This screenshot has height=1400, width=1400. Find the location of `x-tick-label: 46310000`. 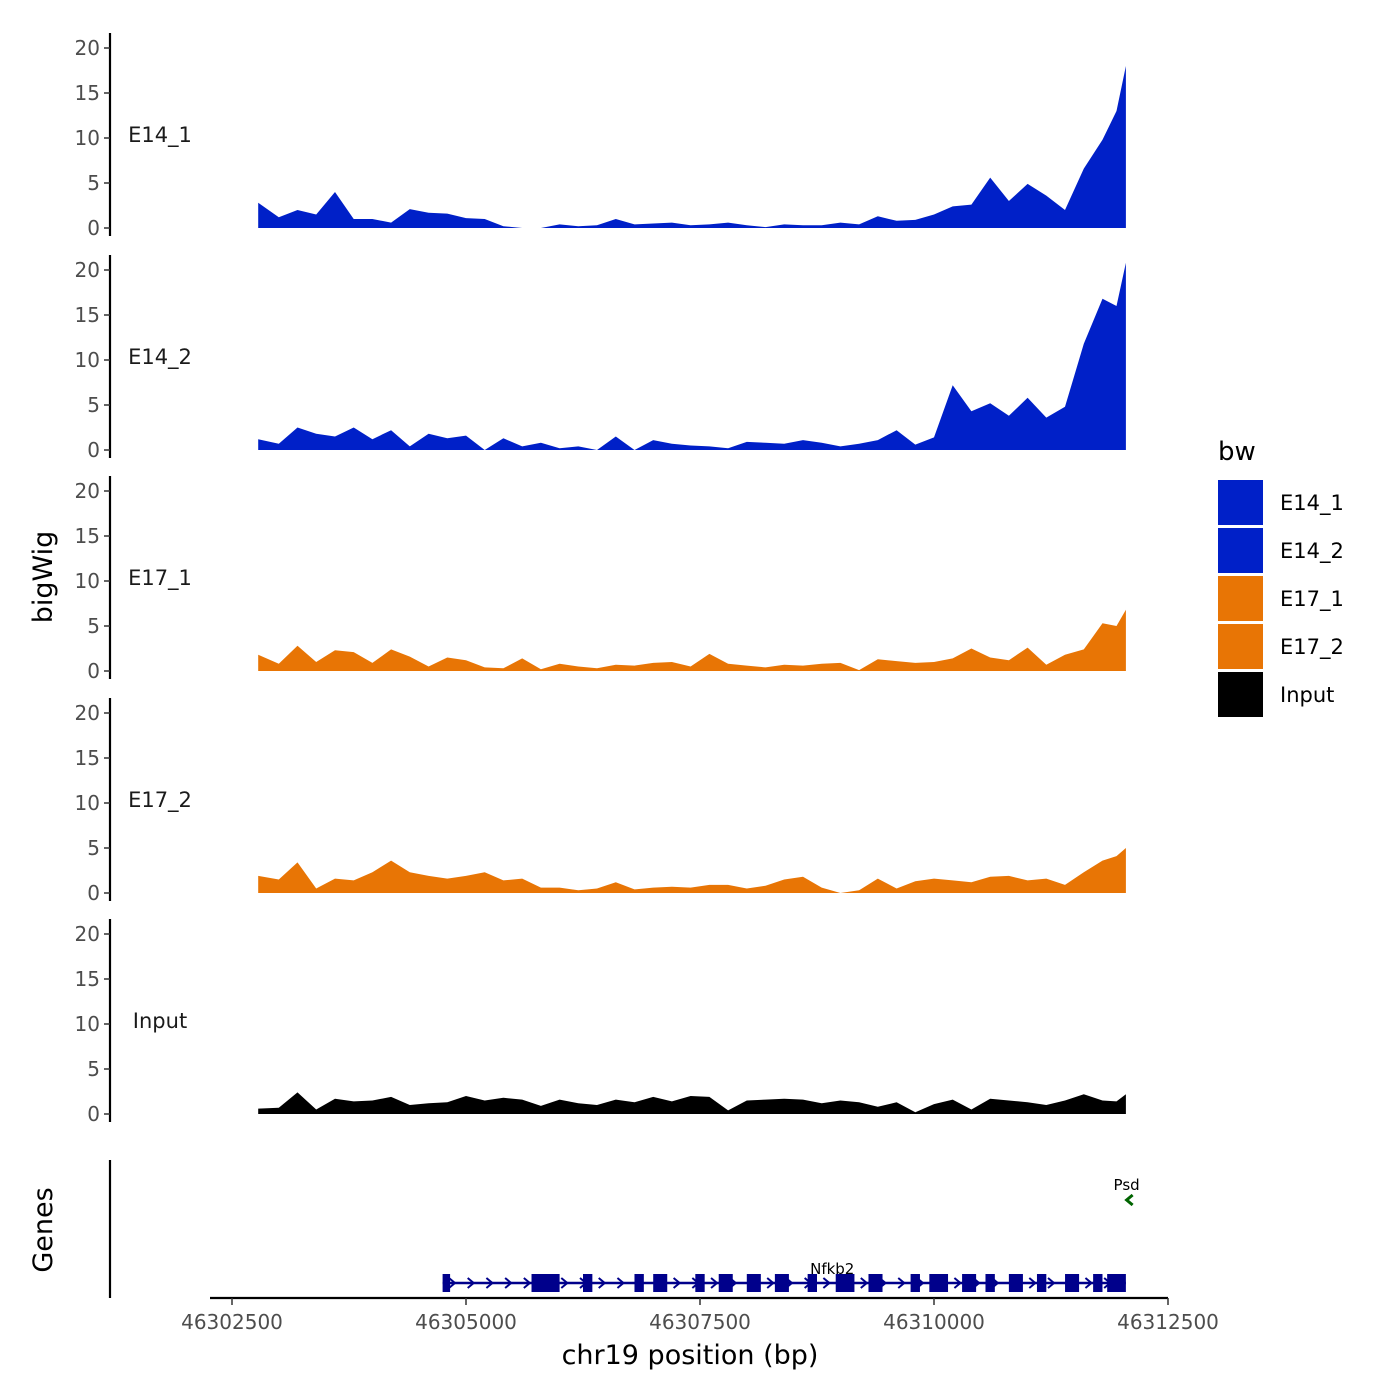

x-tick-label: 46310000 is located at coordinates (934, 1322).